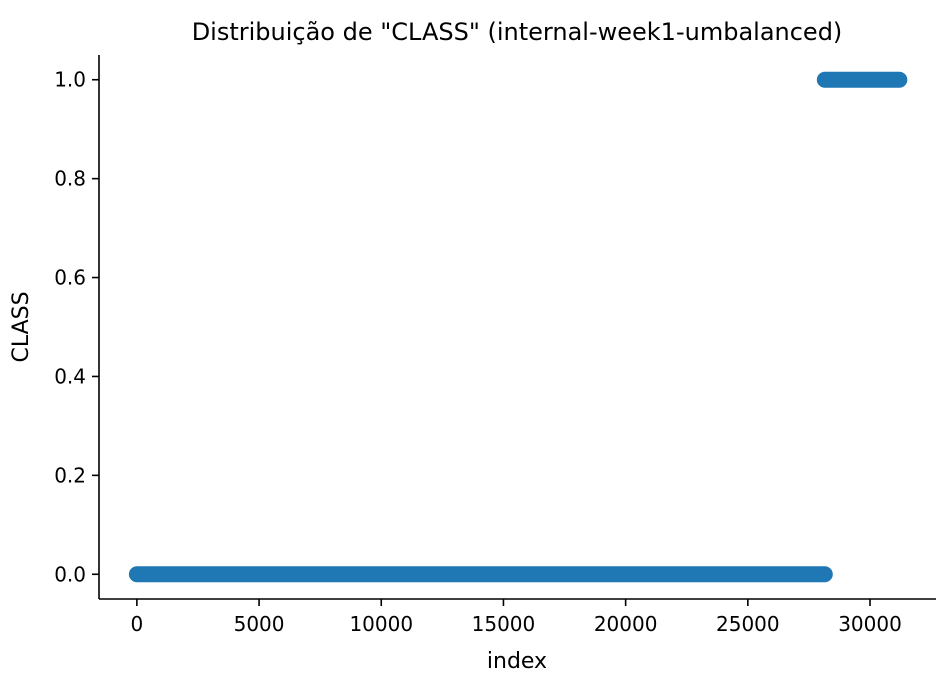 The width and height of the screenshot is (952, 682). What do you see at coordinates (70, 179) in the screenshot?
I see `y-tick-label: 0.8` at bounding box center [70, 179].